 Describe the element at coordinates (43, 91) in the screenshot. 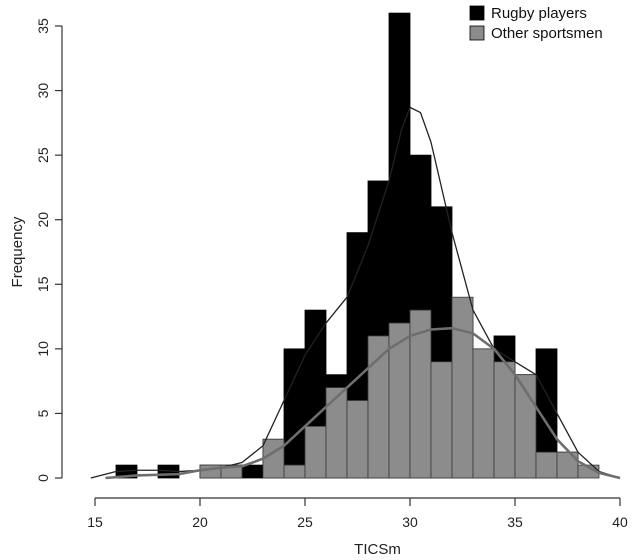

I see `y-tick-label-30: 30` at that location.